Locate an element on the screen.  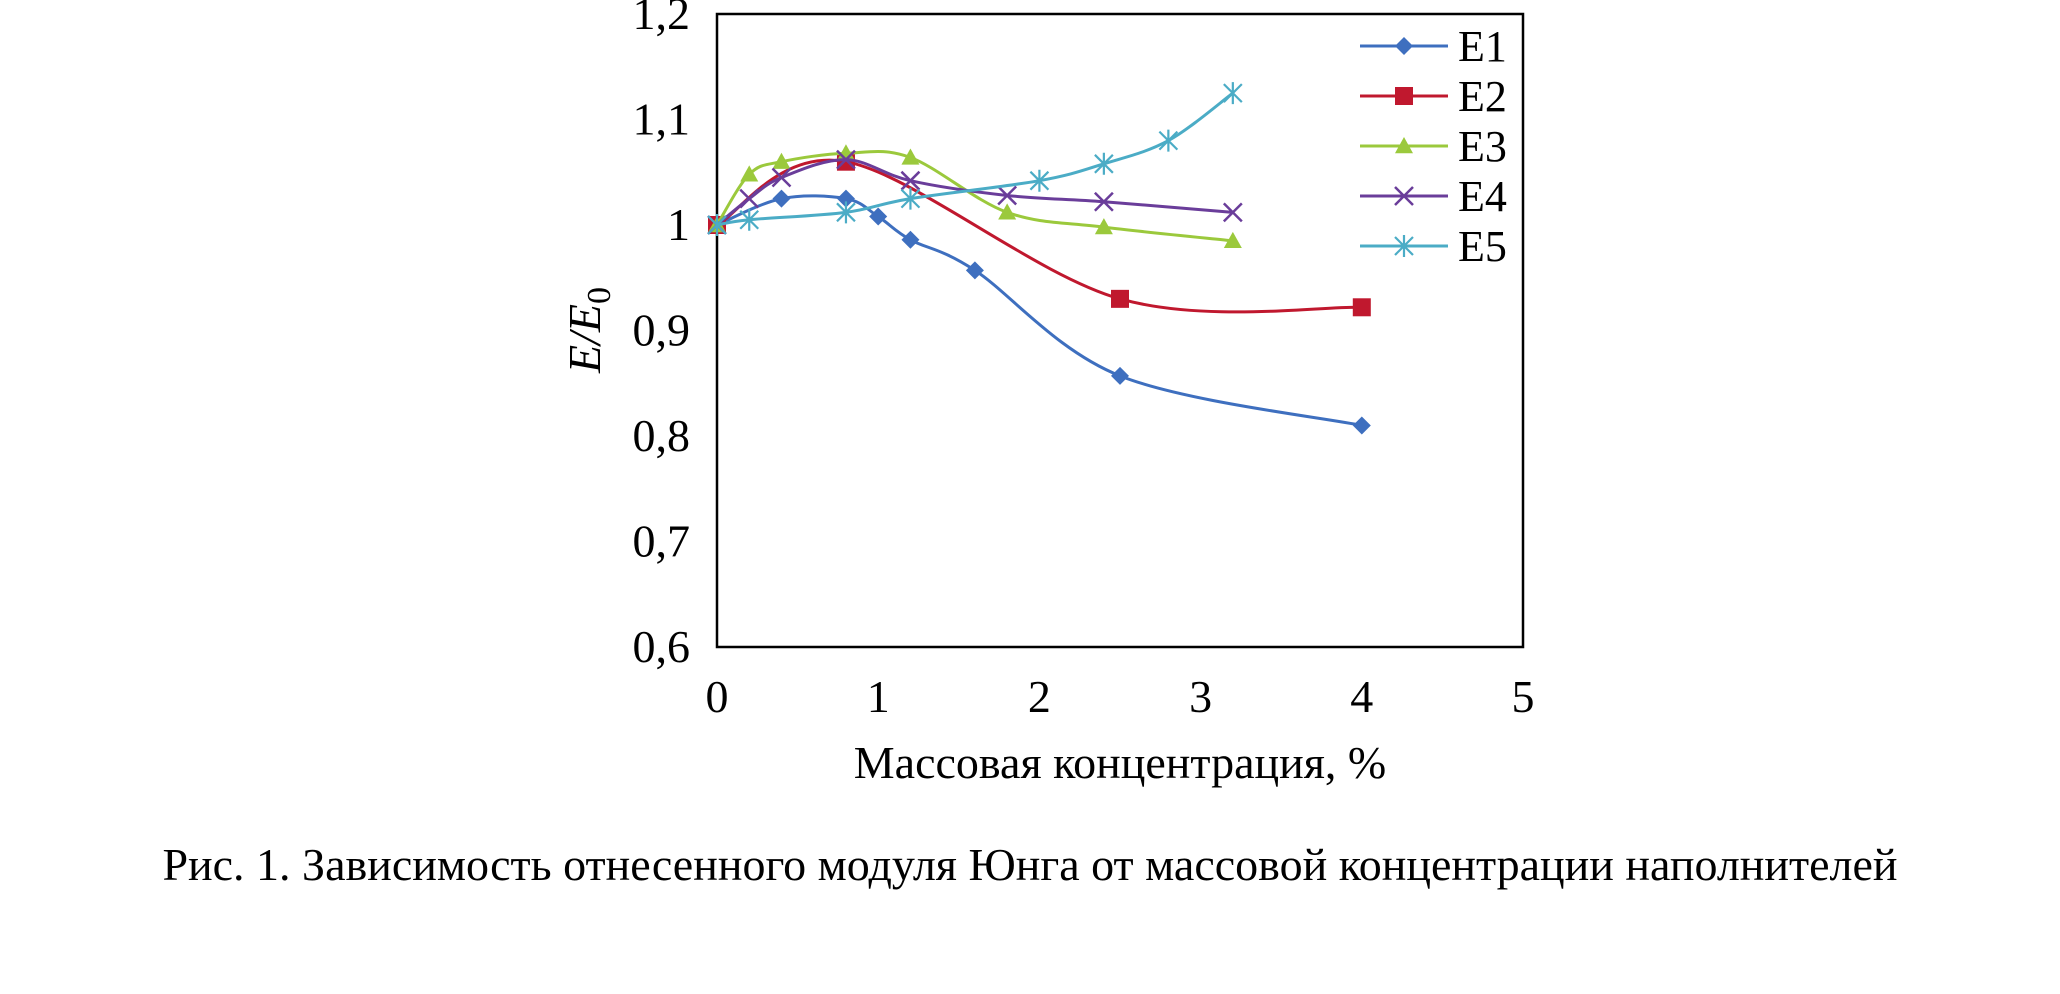
legend-item-e2: E2 is located at coordinates (1433, 96).